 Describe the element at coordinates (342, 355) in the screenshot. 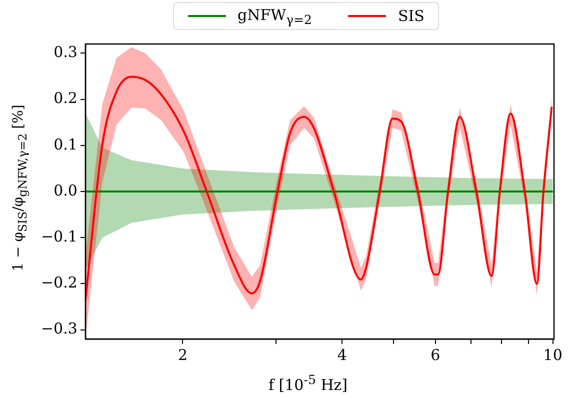

I see `x-tick-label: 4` at that location.